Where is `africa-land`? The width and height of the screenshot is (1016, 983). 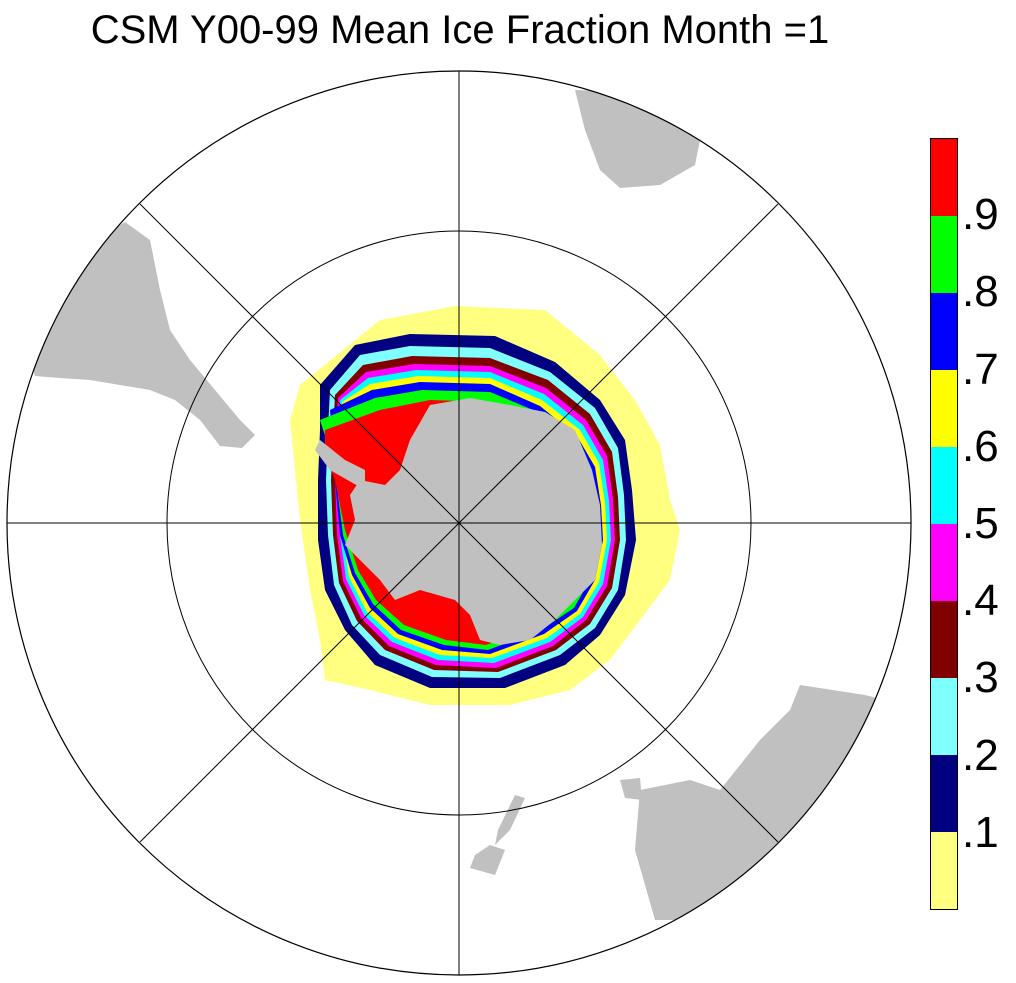 africa-land is located at coordinates (637, 139).